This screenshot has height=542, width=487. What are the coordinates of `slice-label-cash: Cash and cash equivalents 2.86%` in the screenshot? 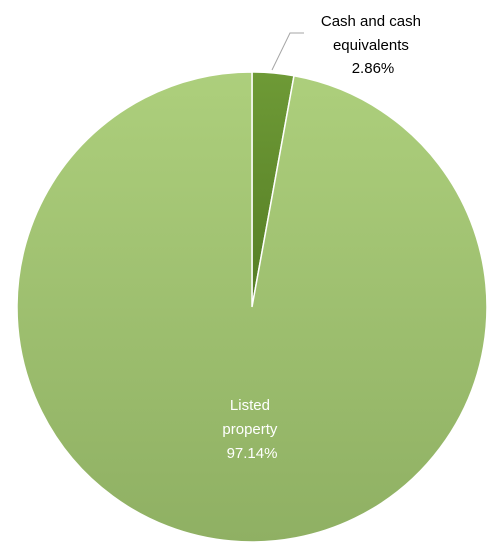 It's located at (373, 45).